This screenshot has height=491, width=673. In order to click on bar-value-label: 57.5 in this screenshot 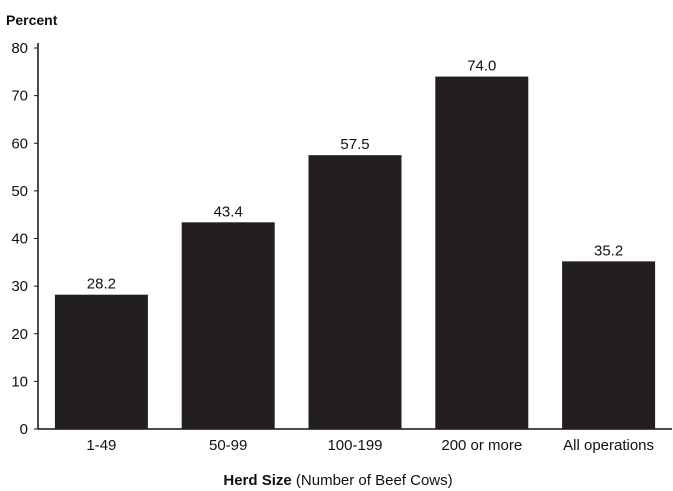, I will do `click(354, 144)`.